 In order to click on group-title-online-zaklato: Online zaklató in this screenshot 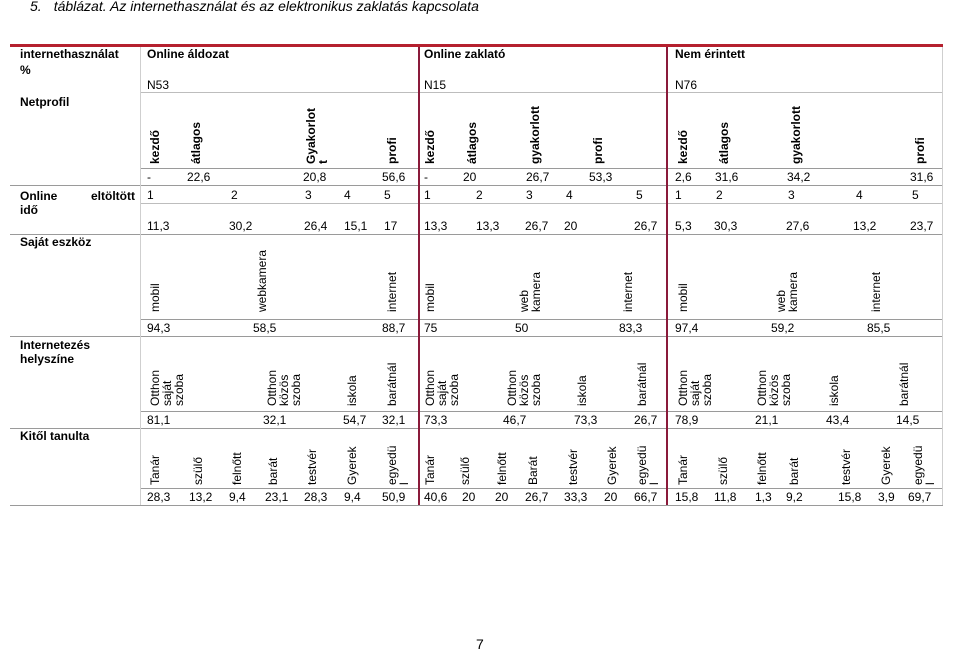, I will do `click(465, 54)`.